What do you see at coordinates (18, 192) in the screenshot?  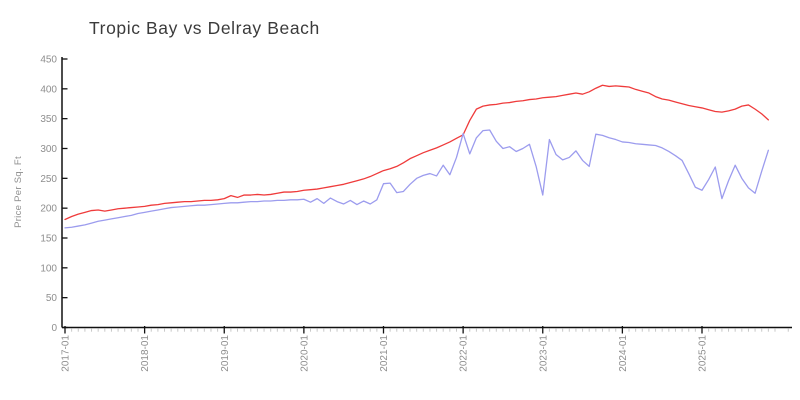 I see `y-axis-label: Price Per Sq. Ft` at bounding box center [18, 192].